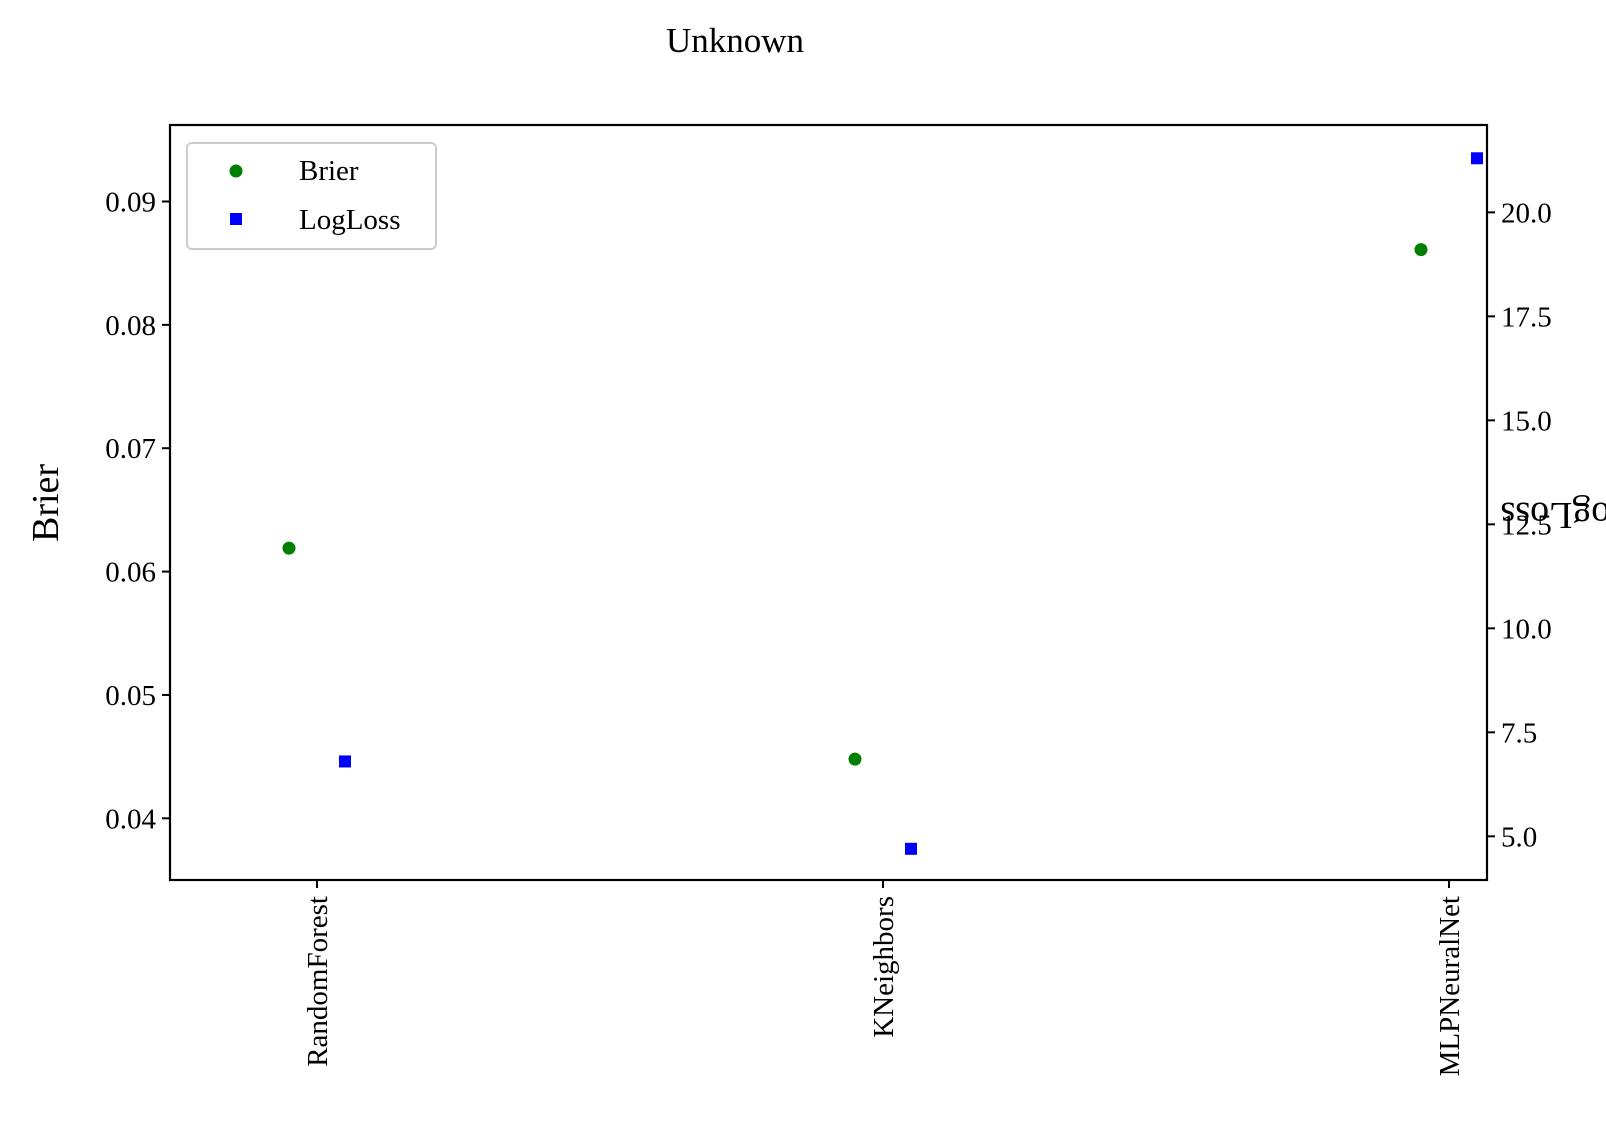 The image size is (1606, 1145). What do you see at coordinates (1519, 837) in the screenshot?
I see `right-tick-label: 5.0` at bounding box center [1519, 837].